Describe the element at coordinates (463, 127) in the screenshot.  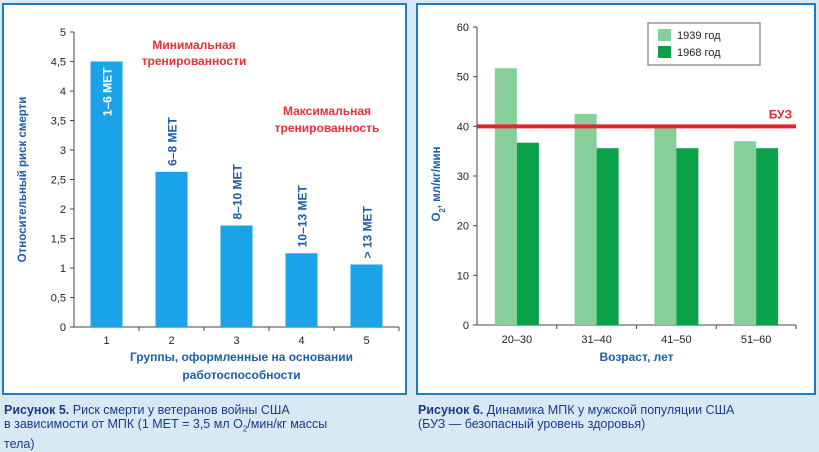
I see `y-tick-label: 40` at that location.